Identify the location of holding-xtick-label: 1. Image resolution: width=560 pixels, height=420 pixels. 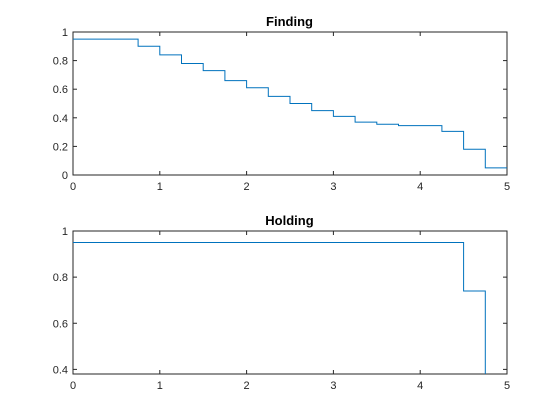
(160, 386).